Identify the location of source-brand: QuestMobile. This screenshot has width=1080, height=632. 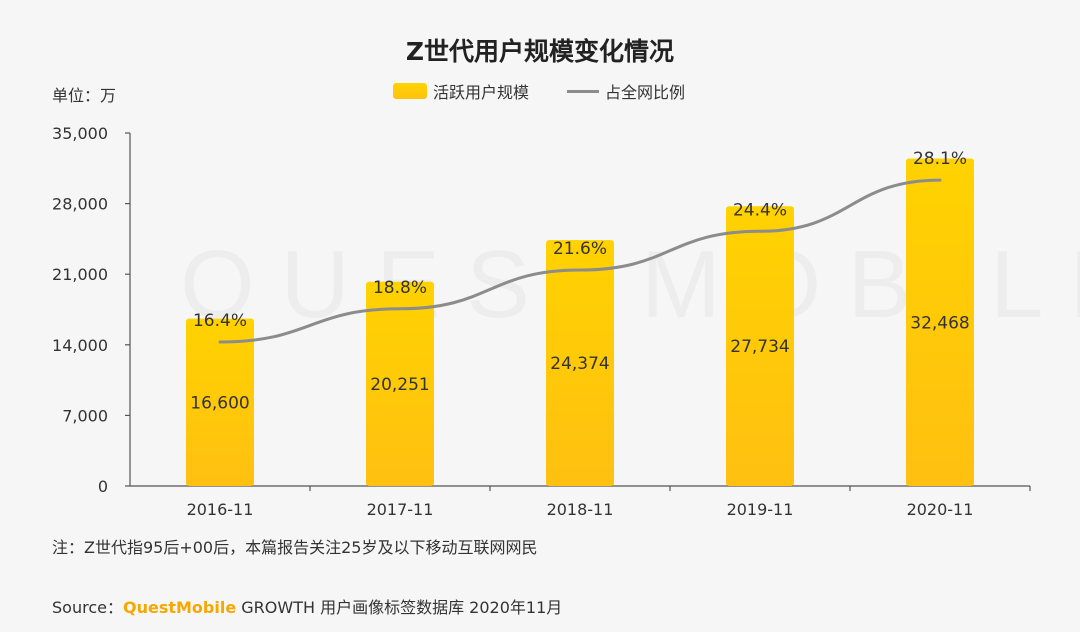
(179, 607).